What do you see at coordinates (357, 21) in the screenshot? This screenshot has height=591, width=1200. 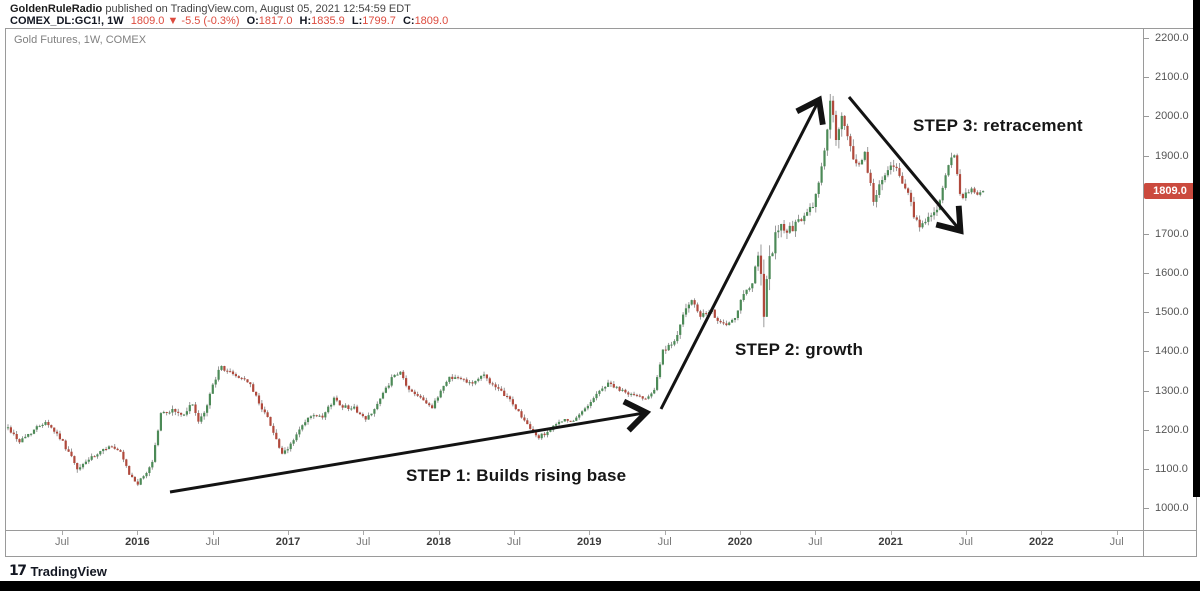 I see `low-label: L:` at bounding box center [357, 21].